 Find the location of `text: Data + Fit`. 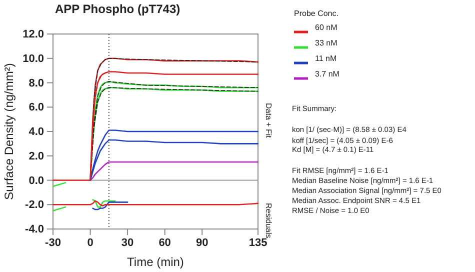

text: Data + Fit is located at coordinates (268, 121).